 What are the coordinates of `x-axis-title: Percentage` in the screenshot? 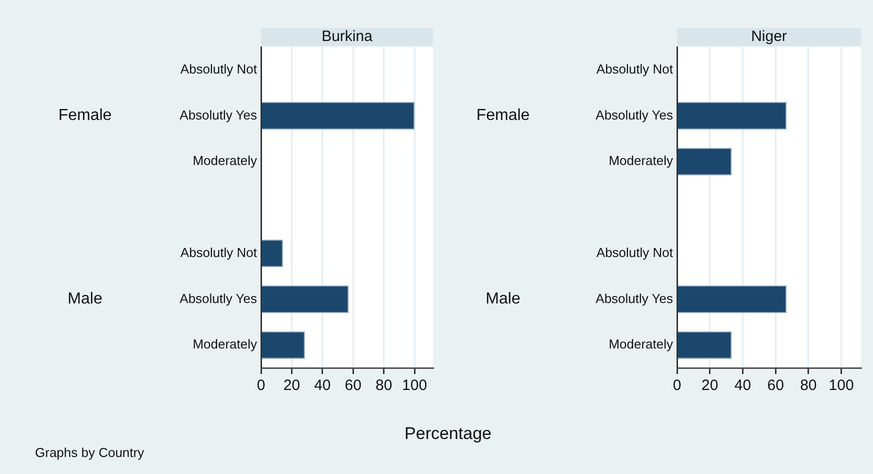 It's located at (448, 434).